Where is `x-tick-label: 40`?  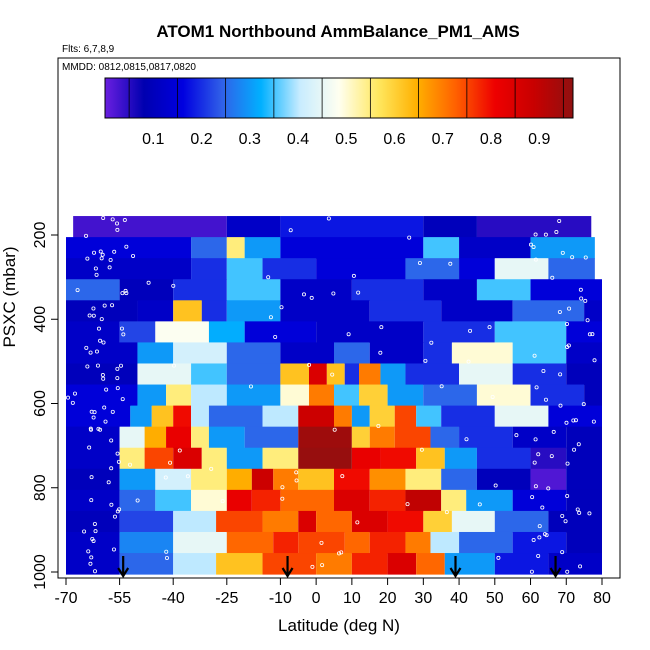 x-tick-label: 40 is located at coordinates (459, 598).